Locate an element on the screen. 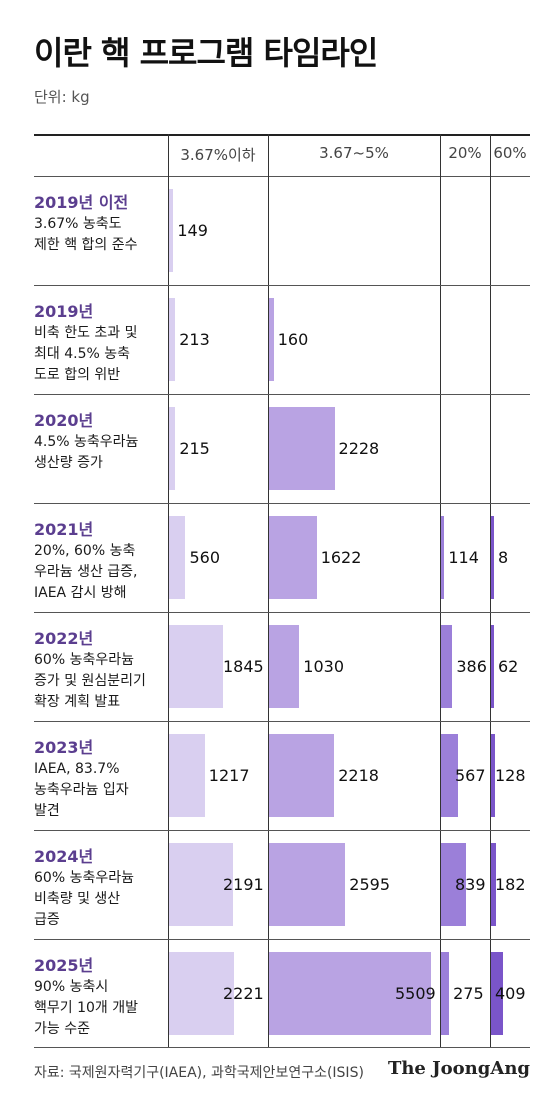  bar-value-label: 1217 is located at coordinates (229, 775).